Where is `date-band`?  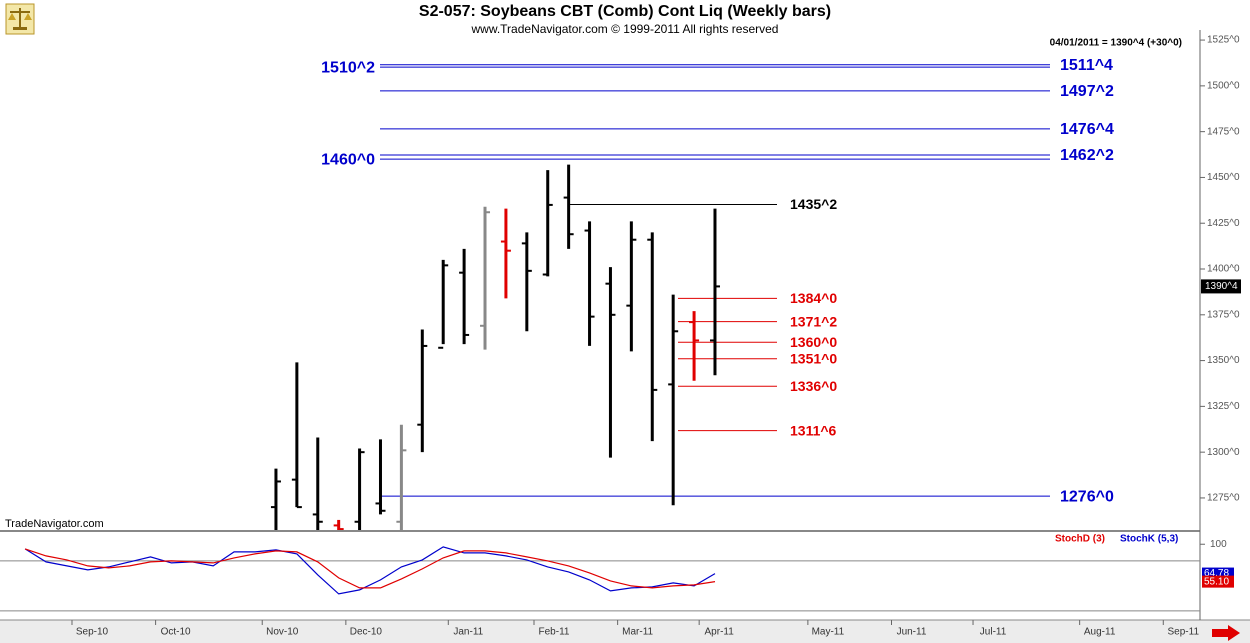 date-band is located at coordinates (625, 631).